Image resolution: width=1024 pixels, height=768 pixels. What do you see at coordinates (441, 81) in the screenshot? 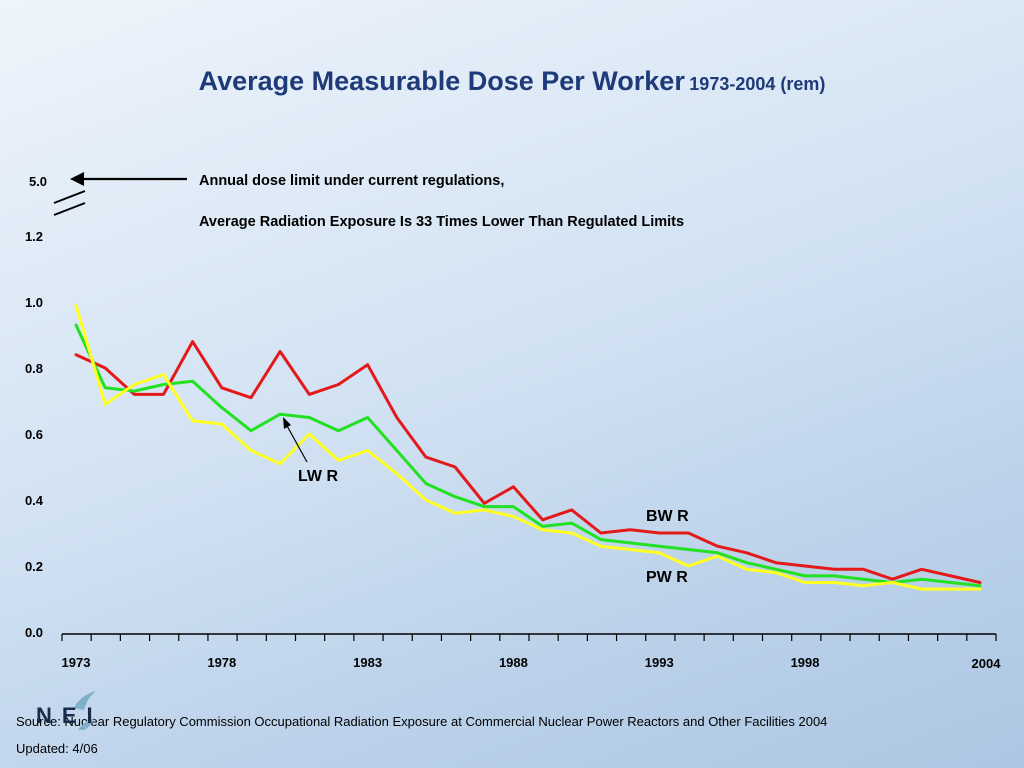
I see `chart-title-main: Average Measurable Dose Per Worker` at bounding box center [441, 81].